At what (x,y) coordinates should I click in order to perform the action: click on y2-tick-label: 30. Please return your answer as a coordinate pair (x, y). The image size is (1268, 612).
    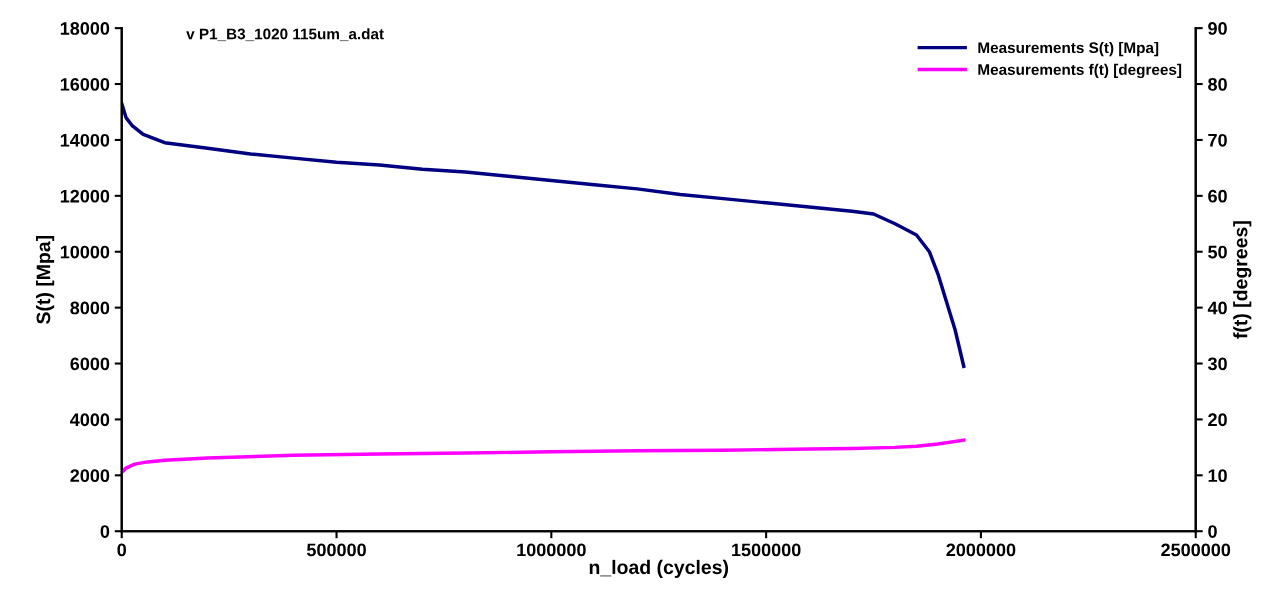
    Looking at the image, I should click on (1217, 364).